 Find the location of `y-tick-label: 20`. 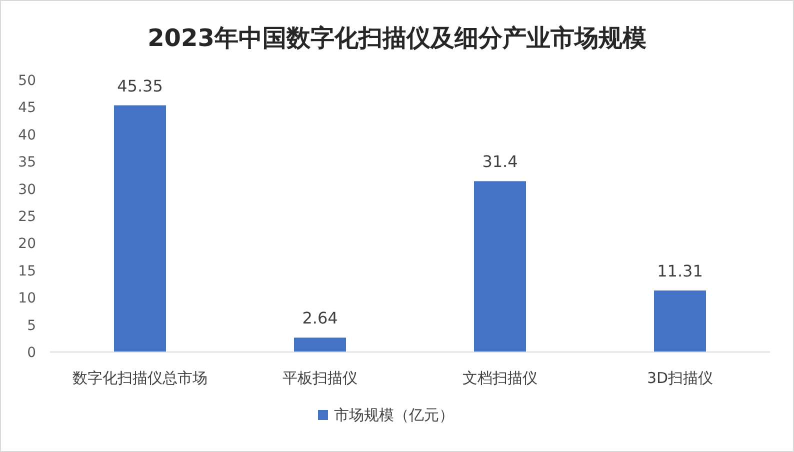

y-tick-label: 20 is located at coordinates (27, 244).